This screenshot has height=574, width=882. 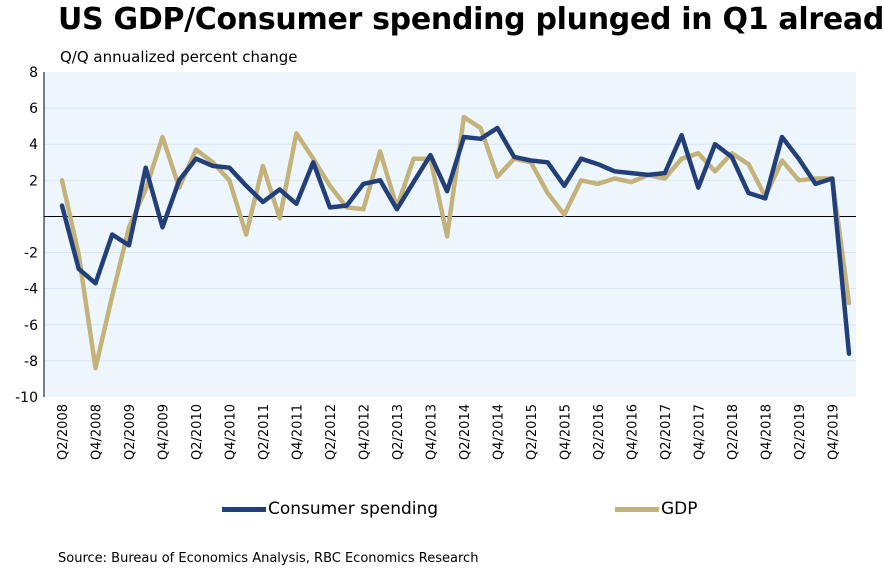 I want to click on x-tick-label: Q4/2015, so click(x=565, y=432).